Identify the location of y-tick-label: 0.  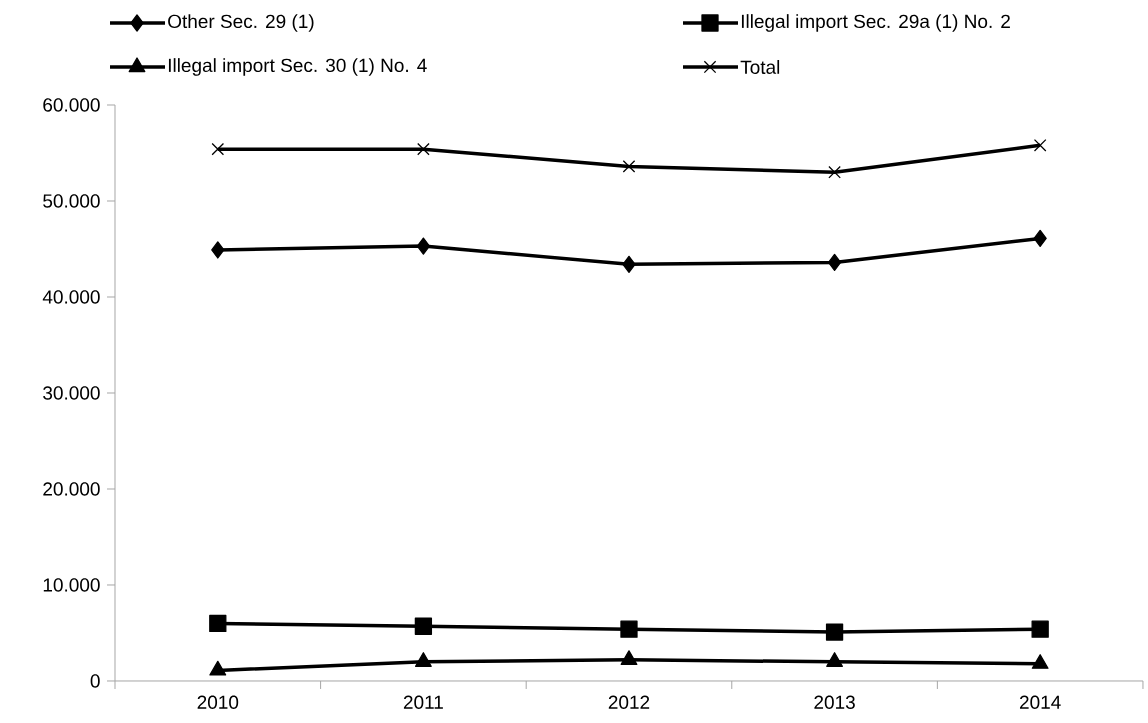
(95, 681).